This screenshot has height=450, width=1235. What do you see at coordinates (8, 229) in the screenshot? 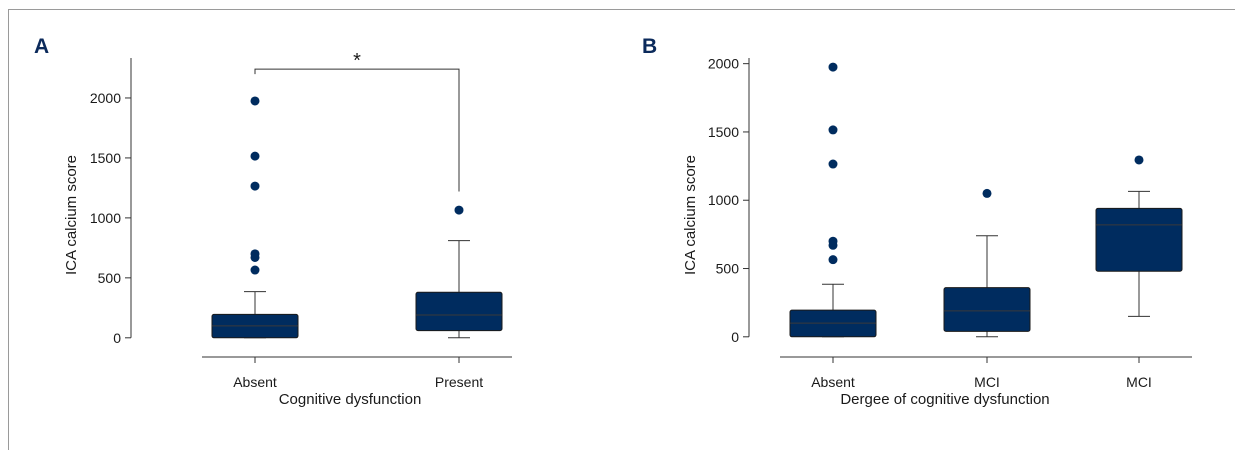
I see `figure-frame-left` at bounding box center [8, 229].